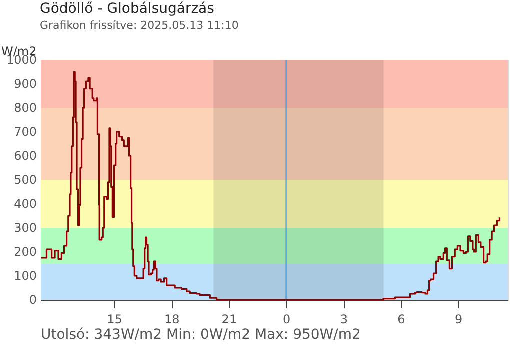 This screenshot has width=510, height=350. I want to click on x-tick-label: 0, so click(286, 319).